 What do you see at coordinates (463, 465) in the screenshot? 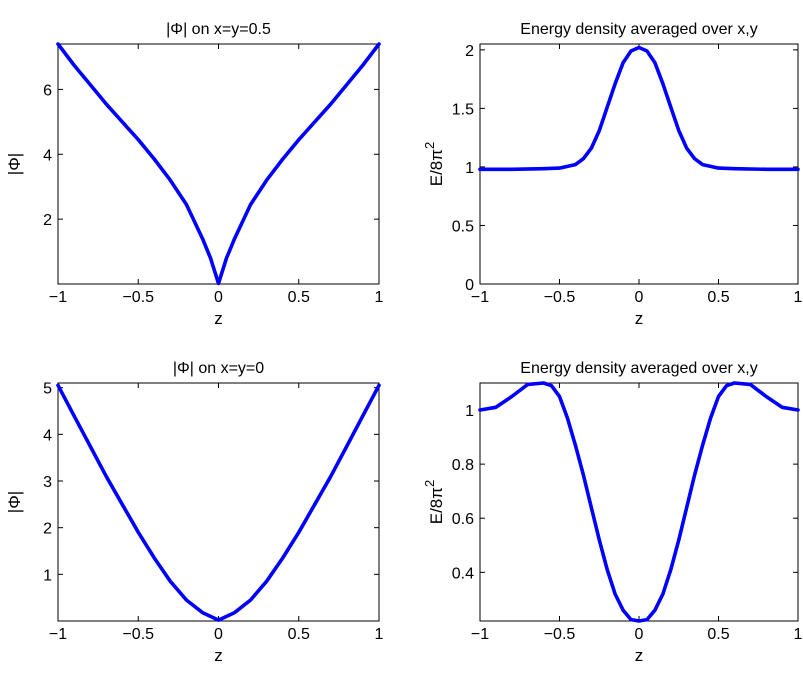
I see `energy-bottom-y-tick-label: 0.8` at bounding box center [463, 465].